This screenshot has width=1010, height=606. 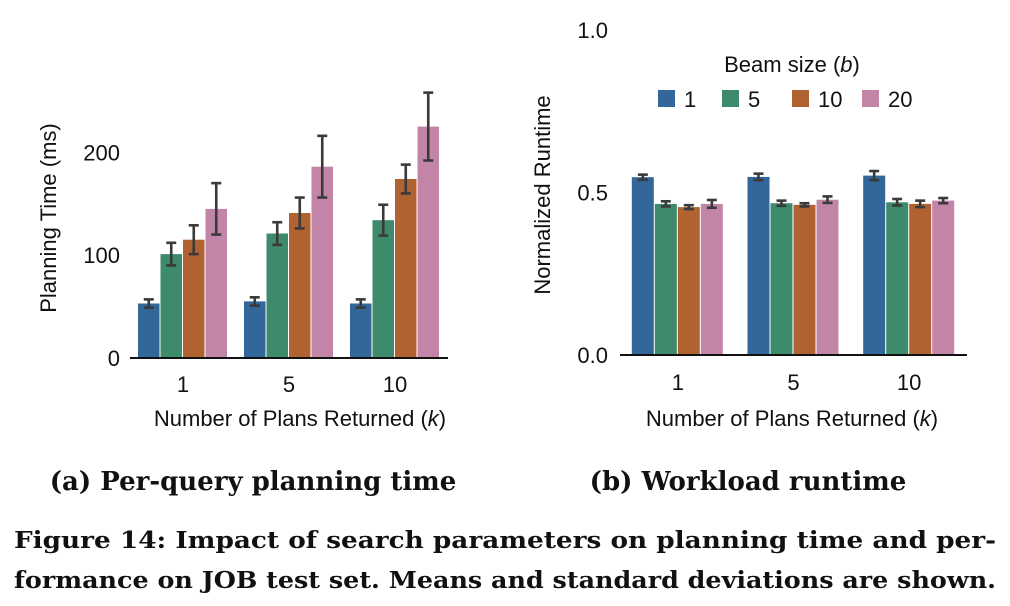 What do you see at coordinates (792, 64) in the screenshot?
I see `legend-title: Beam size (b)` at bounding box center [792, 64].